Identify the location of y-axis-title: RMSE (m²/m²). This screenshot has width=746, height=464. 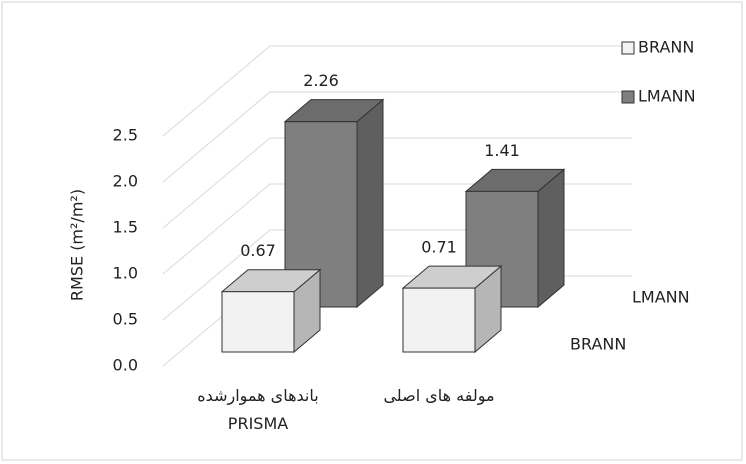
(77, 245).